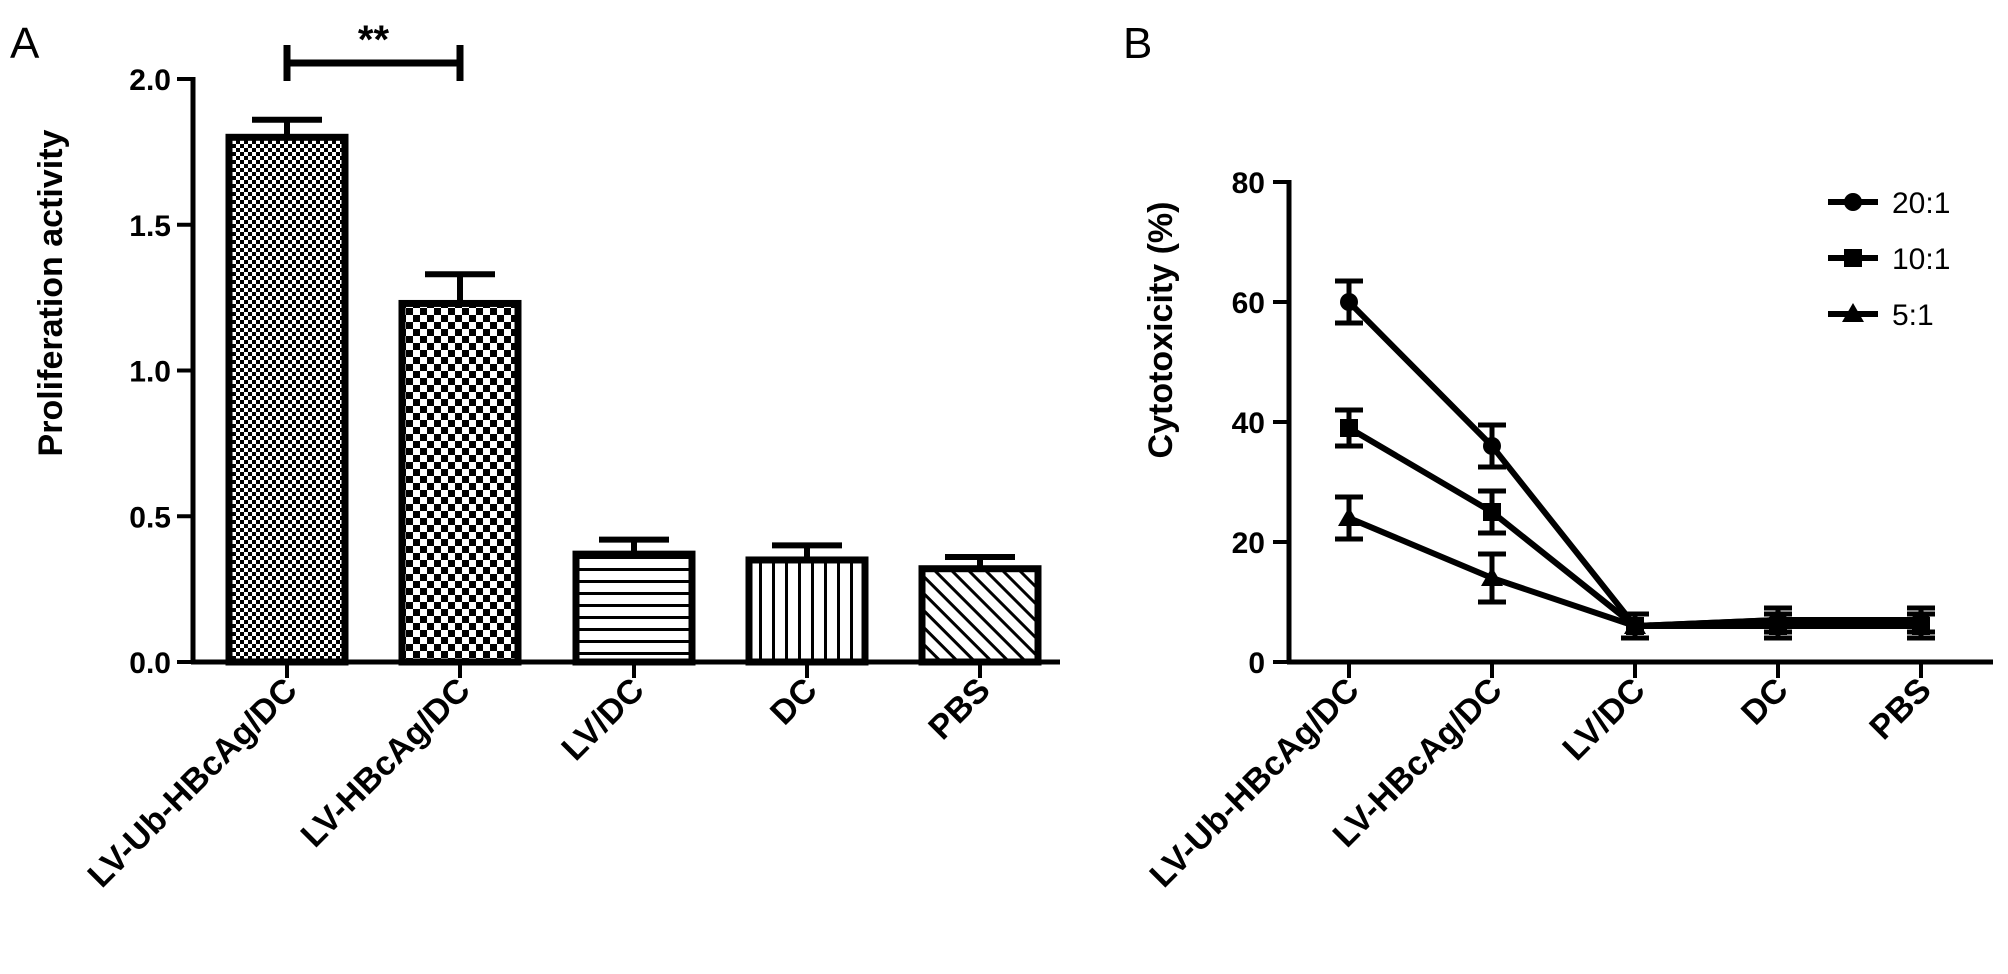  What do you see at coordinates (1913, 315) in the screenshot?
I see `legend-label-5-1: 5:1` at bounding box center [1913, 315].